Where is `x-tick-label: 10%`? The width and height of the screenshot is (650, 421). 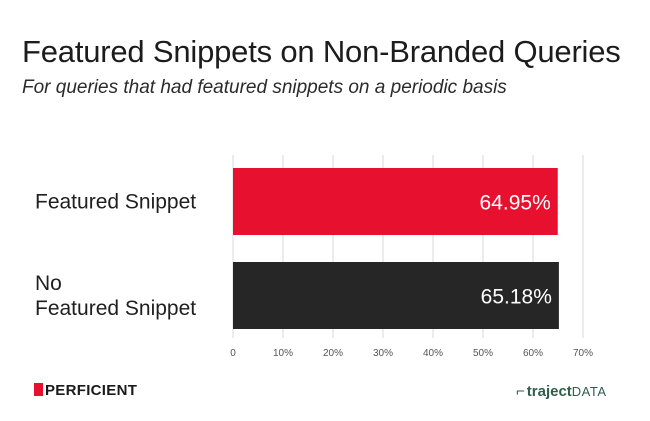 x-tick-label: 10% is located at coordinates (283, 353).